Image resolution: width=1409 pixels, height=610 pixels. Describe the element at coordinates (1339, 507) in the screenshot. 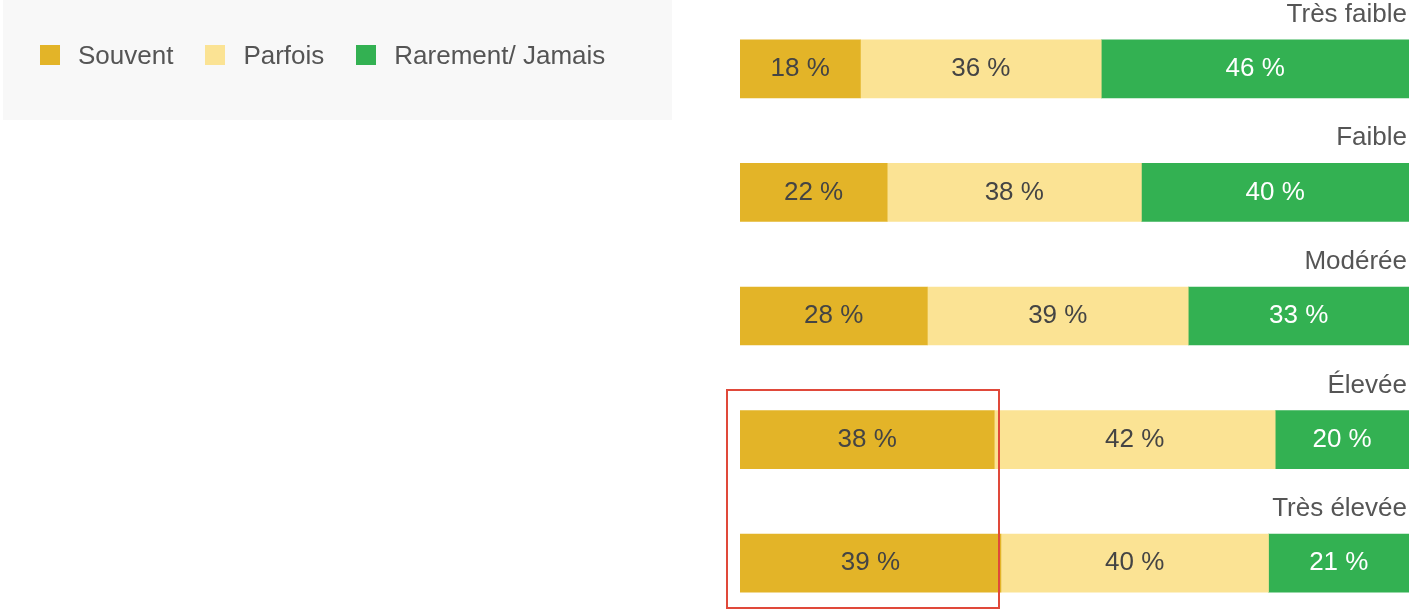

I see `y-tick-label: Très élevée` at that location.